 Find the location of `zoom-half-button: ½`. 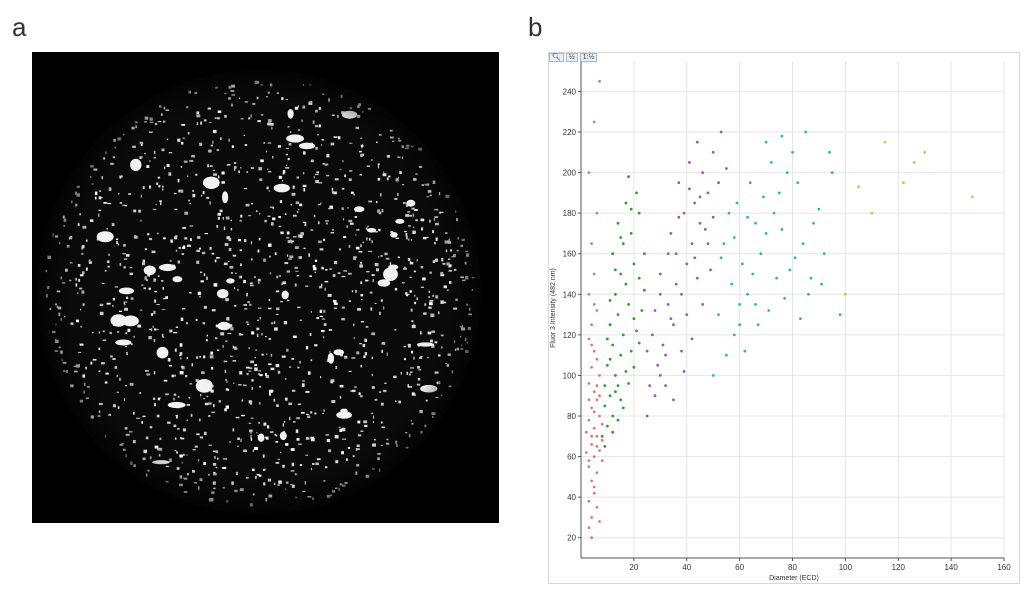

zoom-half-button: ½ is located at coordinates (571, 57).